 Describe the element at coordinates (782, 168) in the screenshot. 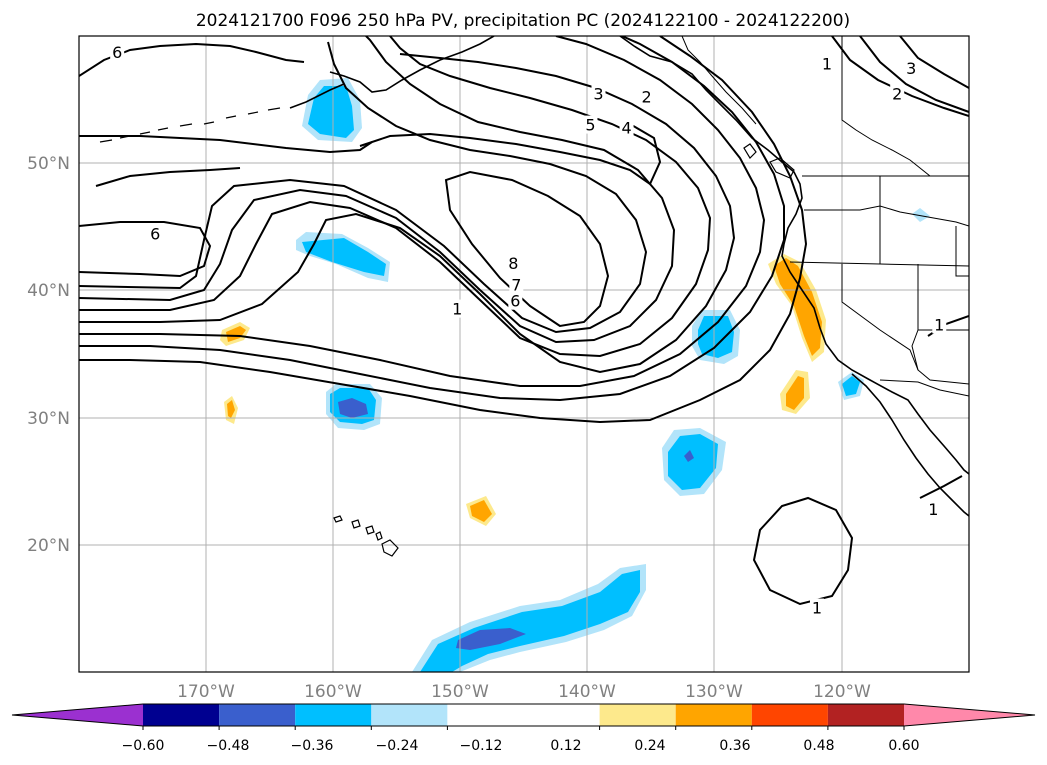

I see `vancouver-island` at that location.